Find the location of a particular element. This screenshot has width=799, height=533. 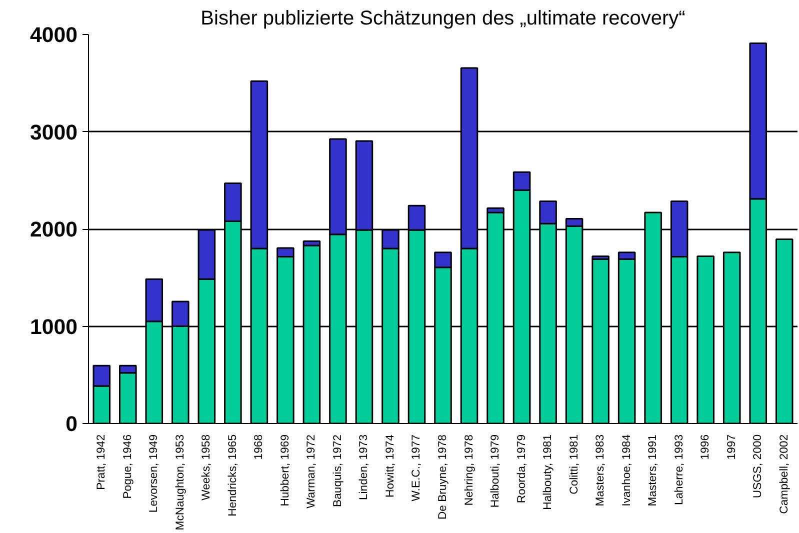

x-tick-label: Nehring, 1978 is located at coordinates (469, 470).